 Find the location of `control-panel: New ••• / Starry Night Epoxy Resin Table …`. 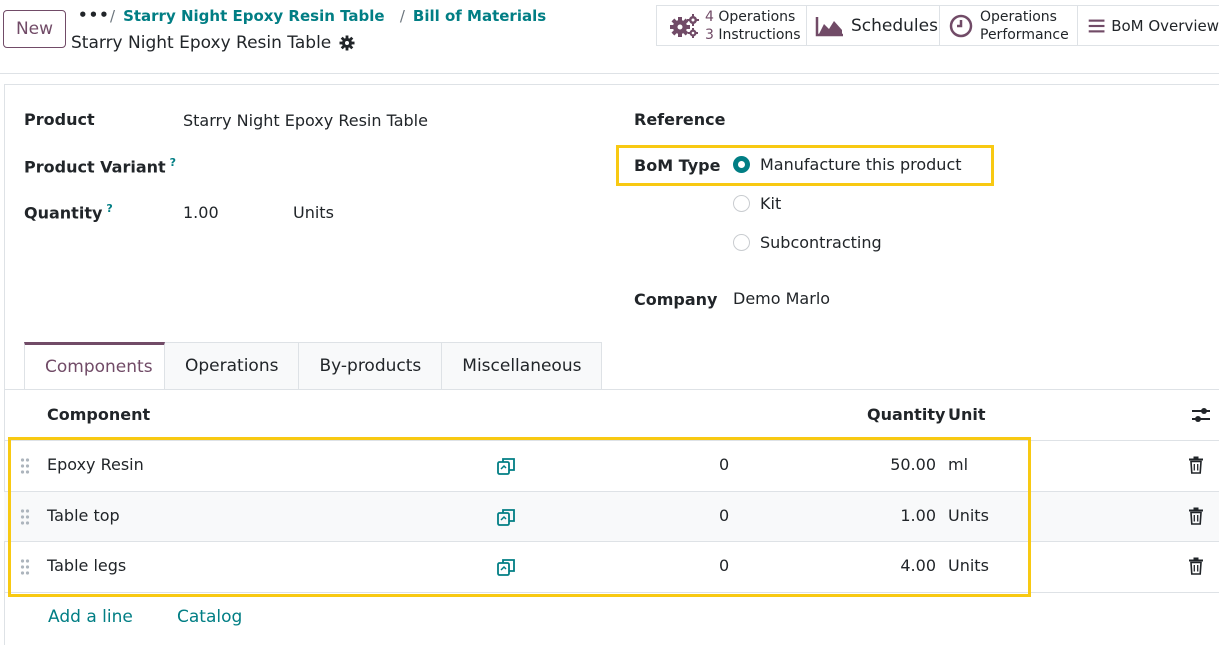

control-panel: New ••• / Starry Night Epoxy Resin Table … is located at coordinates (609, 37).